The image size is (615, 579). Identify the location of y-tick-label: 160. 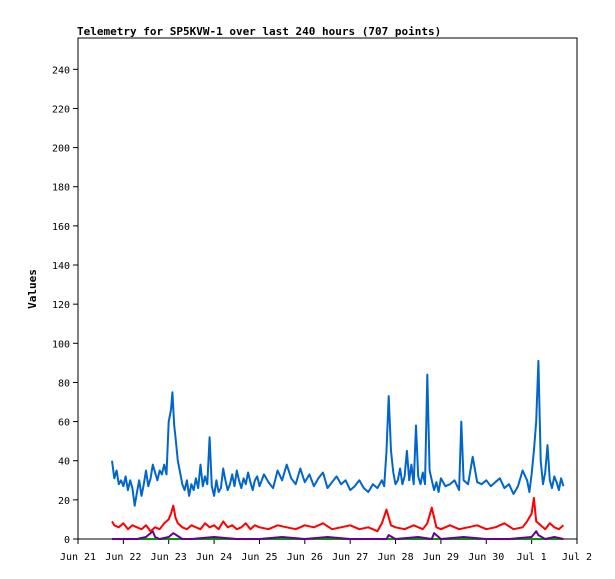
(61, 227).